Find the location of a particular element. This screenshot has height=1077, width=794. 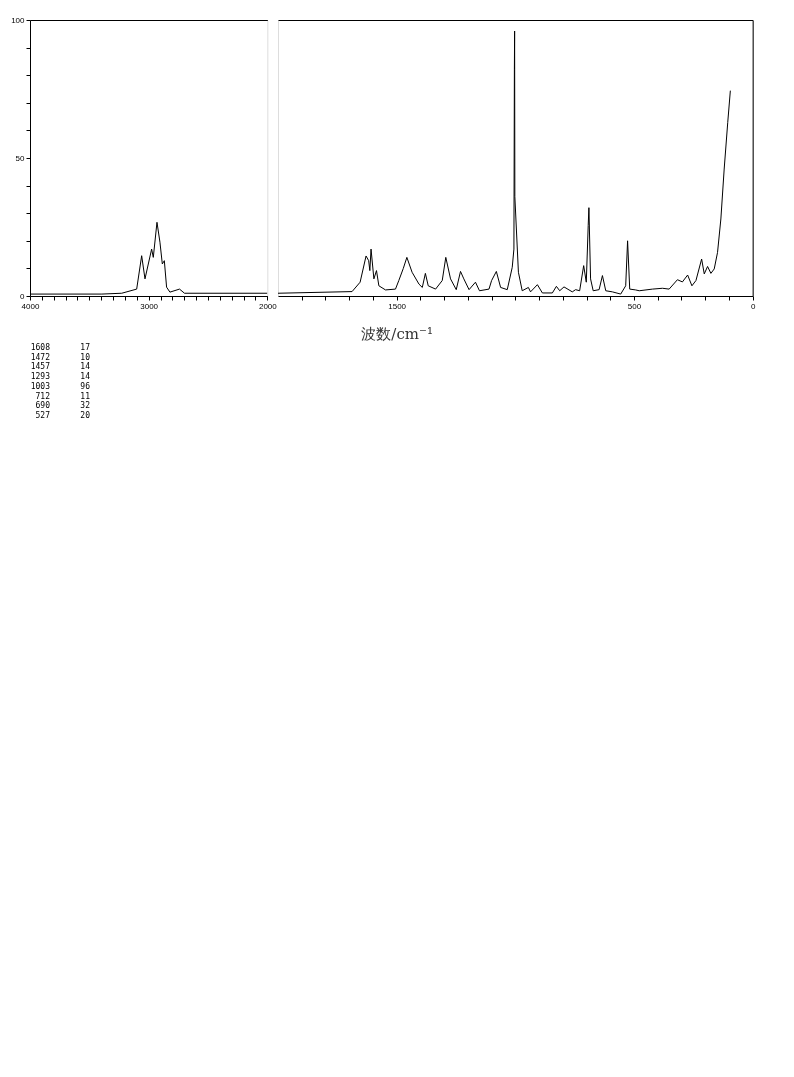

x-tick-label: 2000 is located at coordinates (268, 306).